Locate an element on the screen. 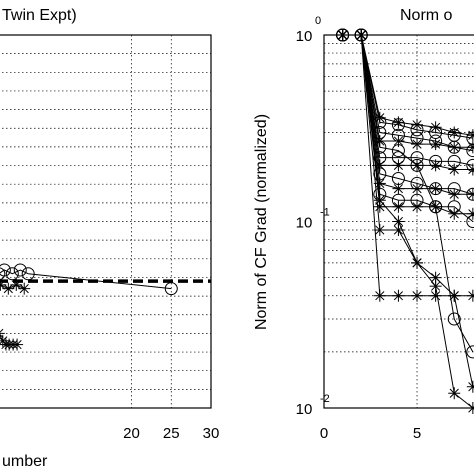 The image size is (474, 474). left-x-axis-label: umber is located at coordinates (25, 461).